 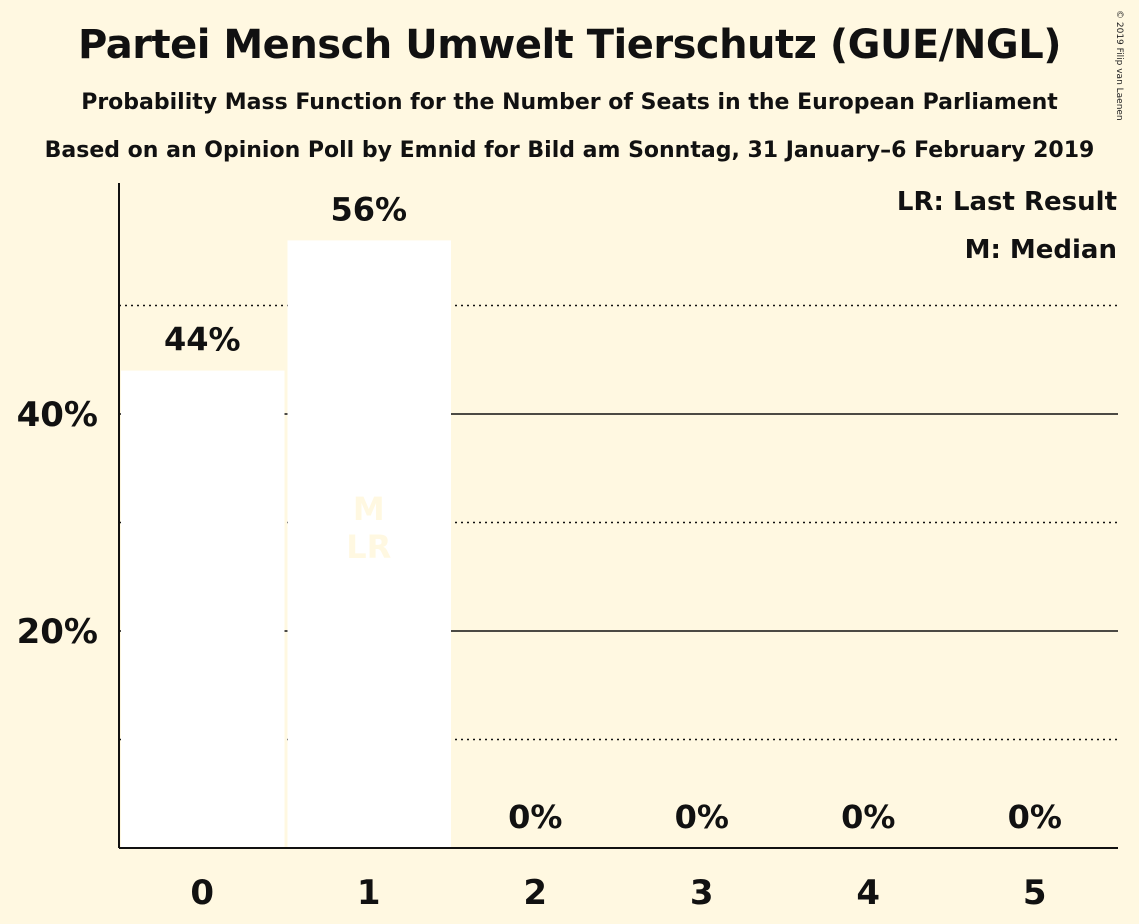 I want to click on data-label: 44%, so click(x=202, y=340).